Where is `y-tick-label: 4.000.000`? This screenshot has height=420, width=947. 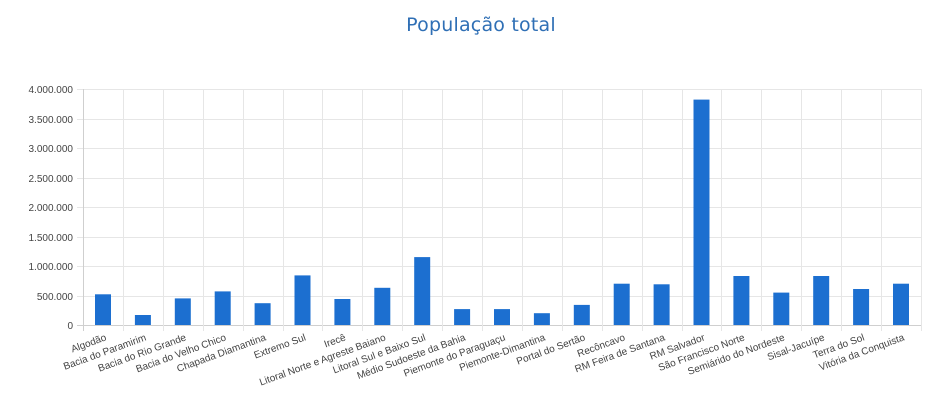
y-tick-label: 4.000.000 is located at coordinates (51, 90).